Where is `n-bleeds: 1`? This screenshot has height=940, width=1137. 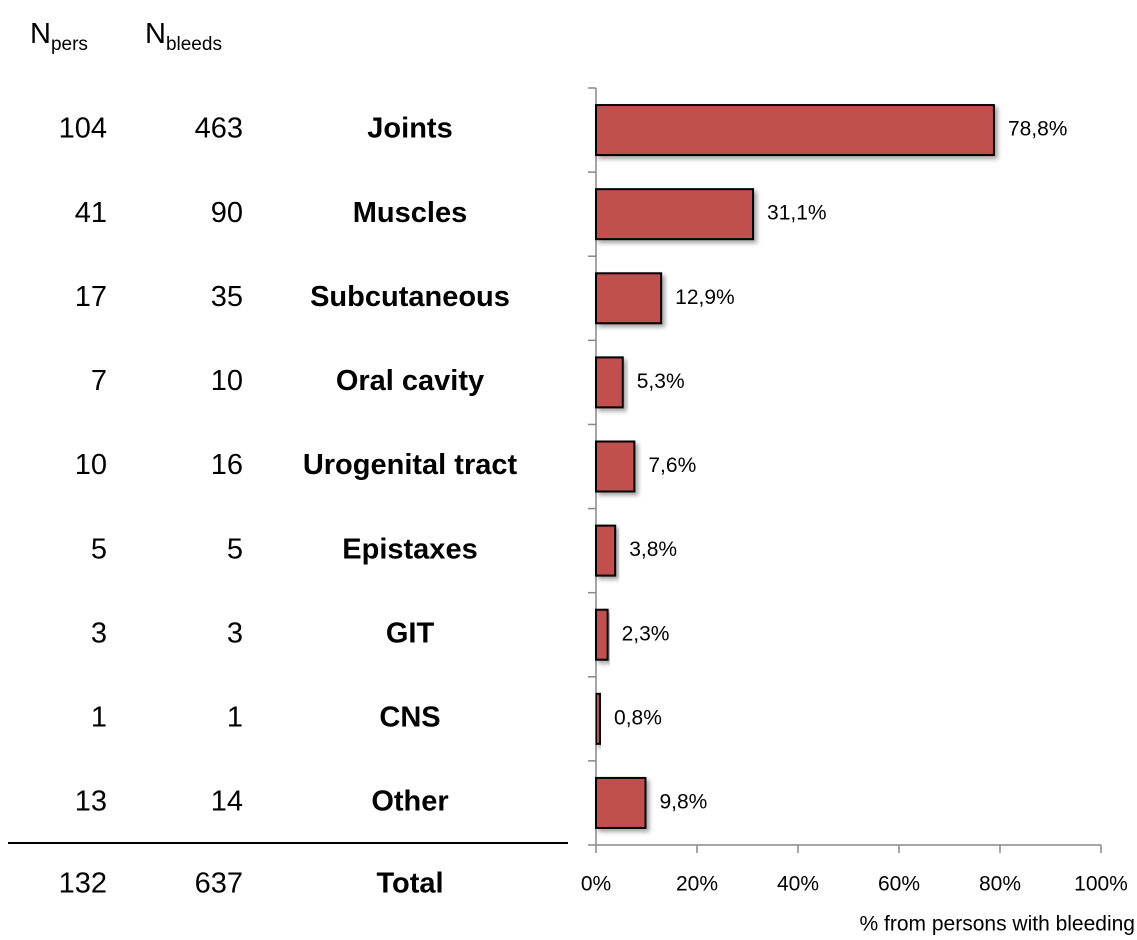 n-bleeds: 1 is located at coordinates (235, 717).